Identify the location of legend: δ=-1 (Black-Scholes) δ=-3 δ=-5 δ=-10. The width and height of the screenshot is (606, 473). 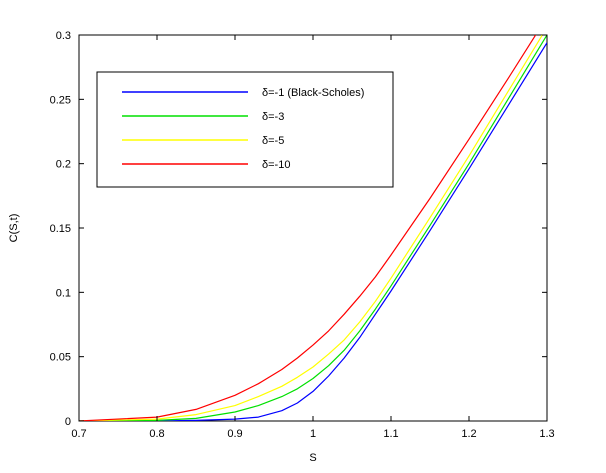
(245, 129).